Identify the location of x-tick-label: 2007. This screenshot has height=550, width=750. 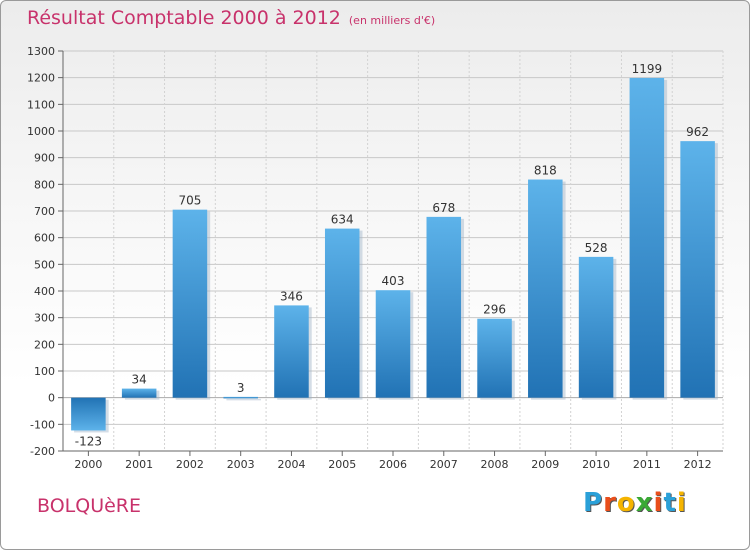
(444, 464).